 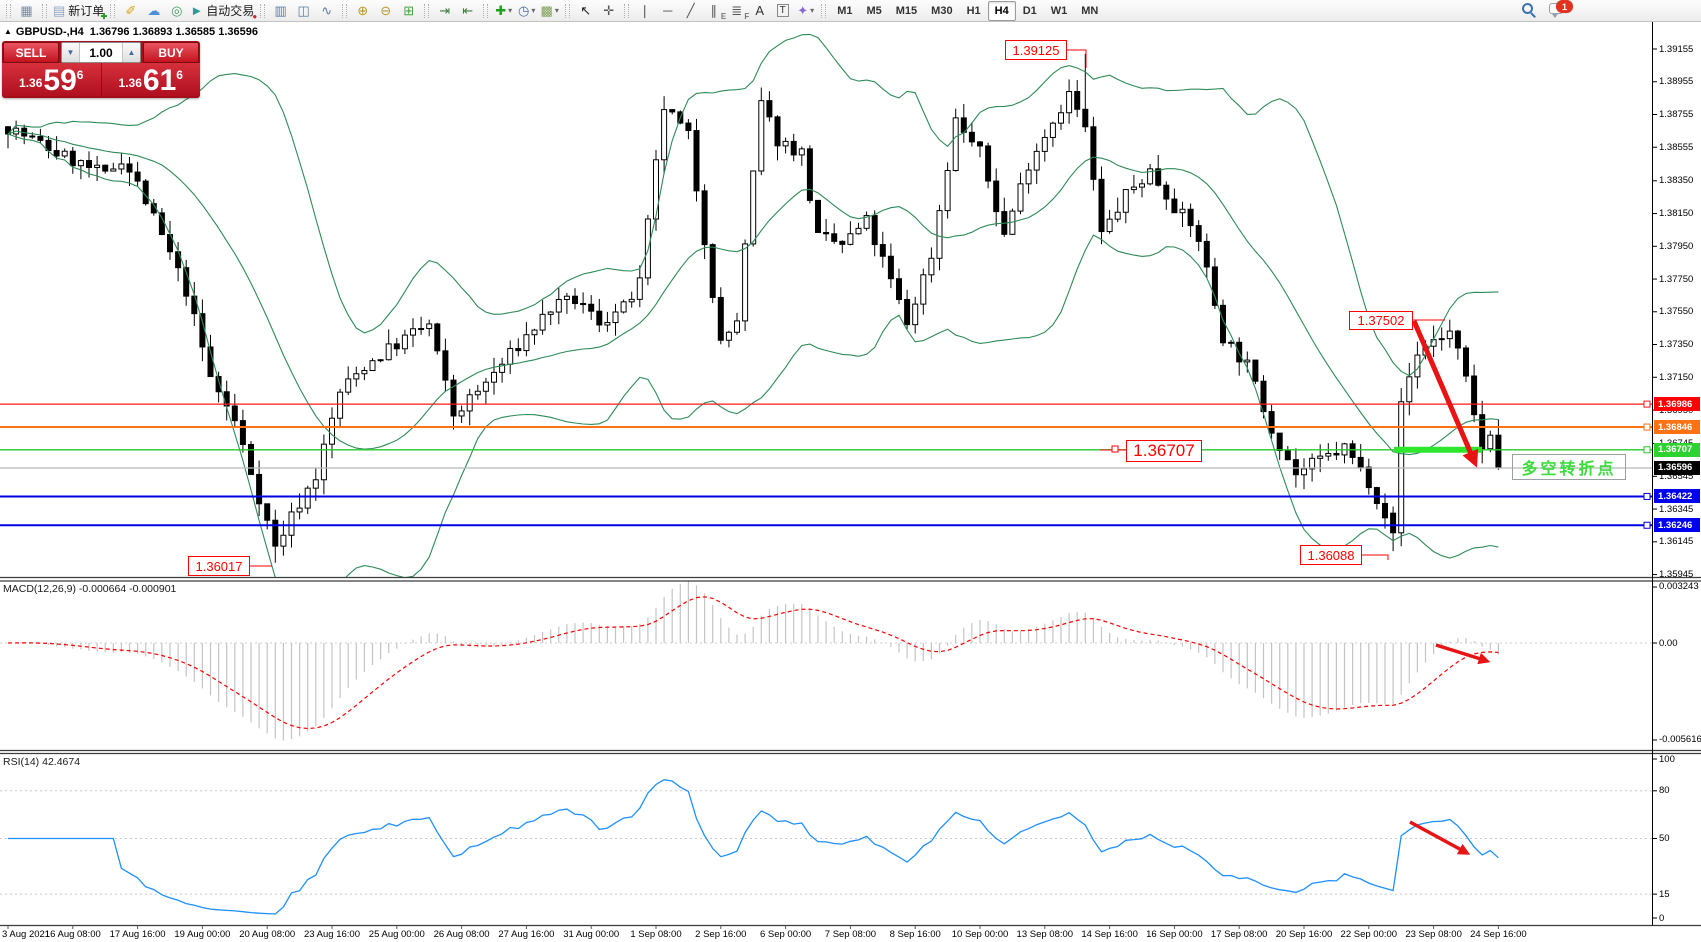 I want to click on tile-windows-icon: ⊞, so click(x=409, y=10).